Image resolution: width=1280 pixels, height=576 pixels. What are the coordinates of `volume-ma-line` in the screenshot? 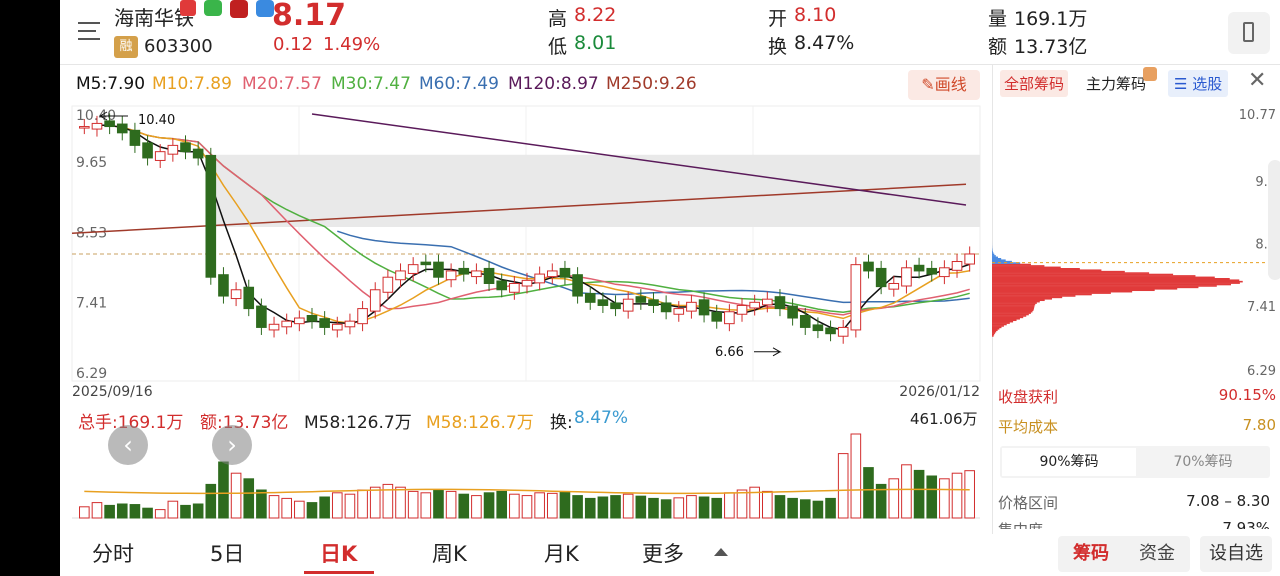 It's located at (527, 491).